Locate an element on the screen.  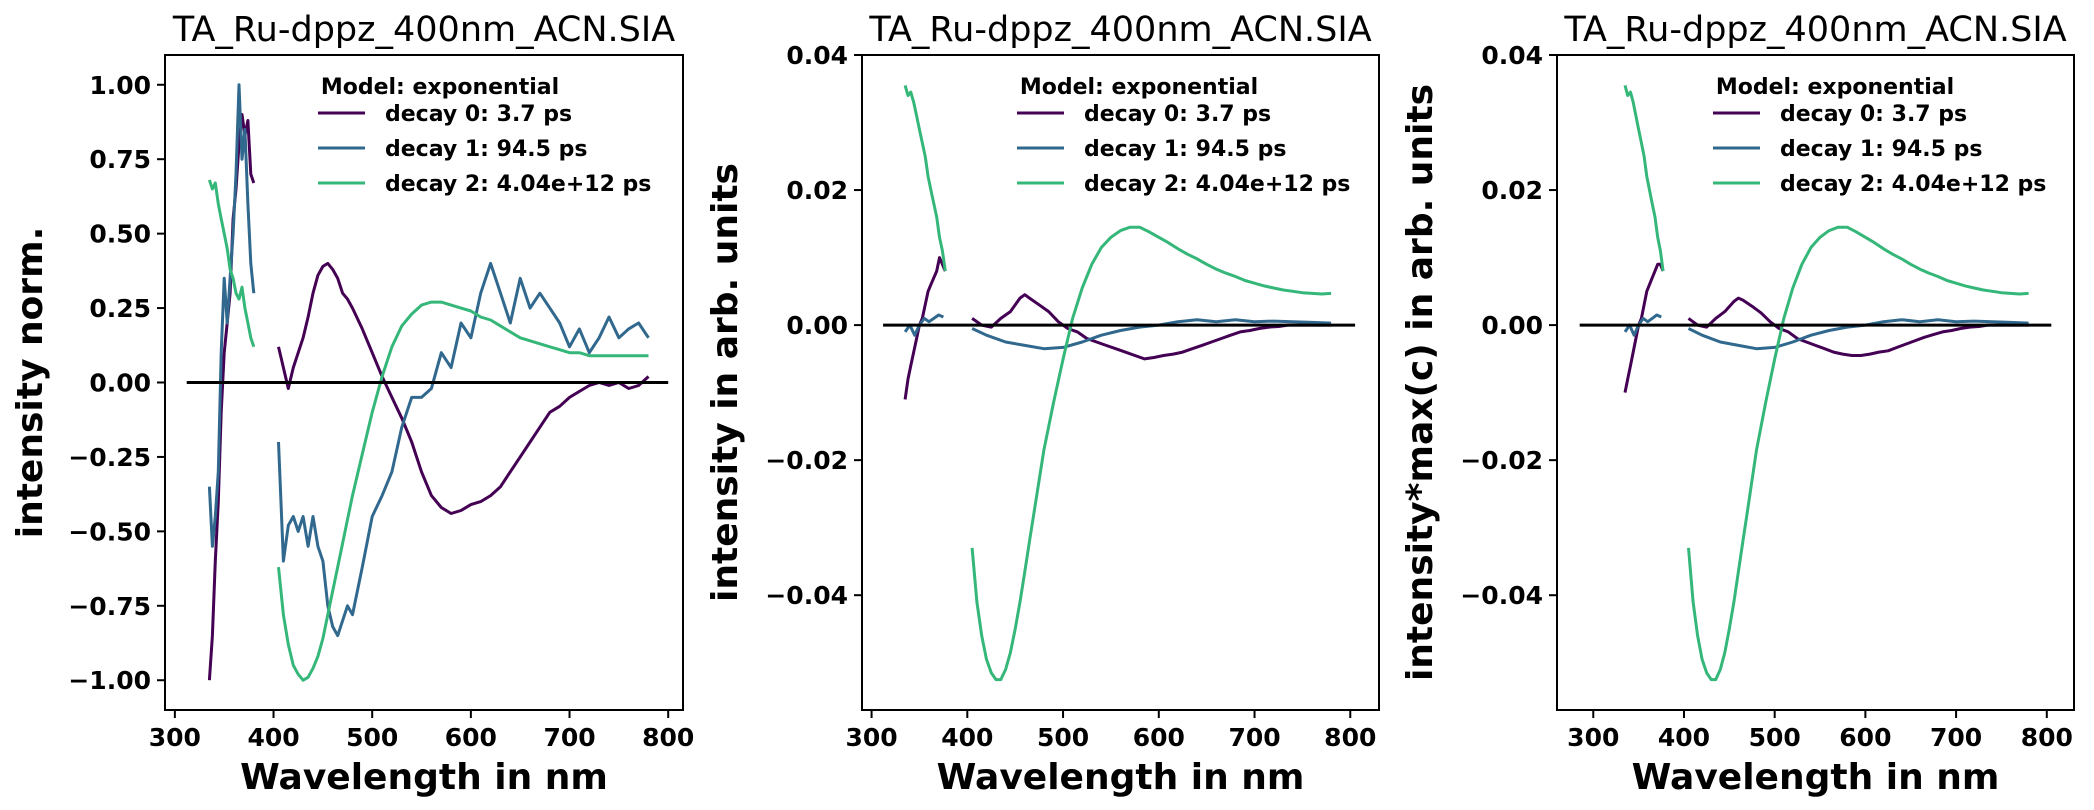
y-tick-label: 0.50 is located at coordinates (120, 234).